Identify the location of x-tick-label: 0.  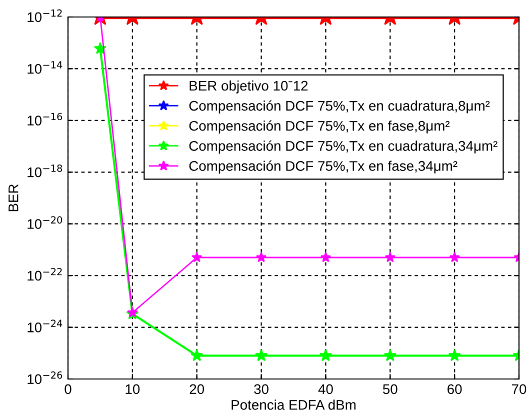
(68, 389).